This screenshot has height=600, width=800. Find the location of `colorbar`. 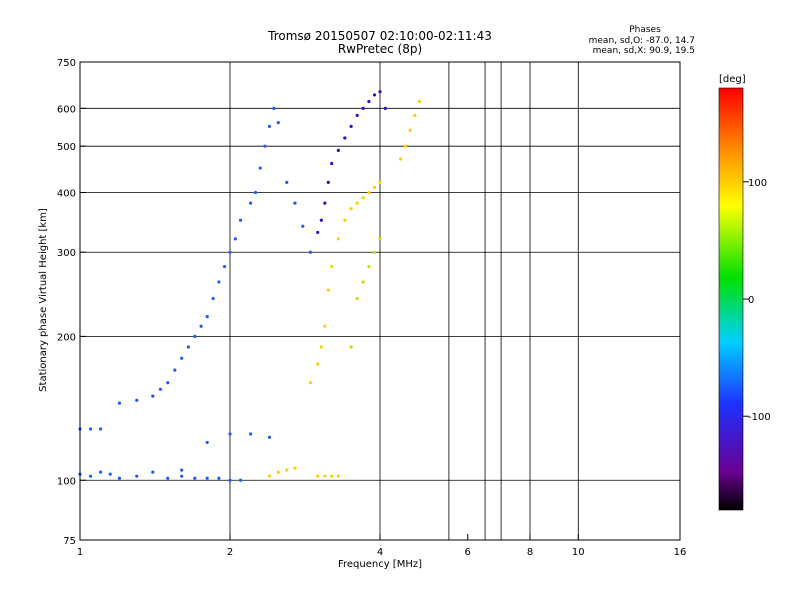

colorbar is located at coordinates (731, 299).